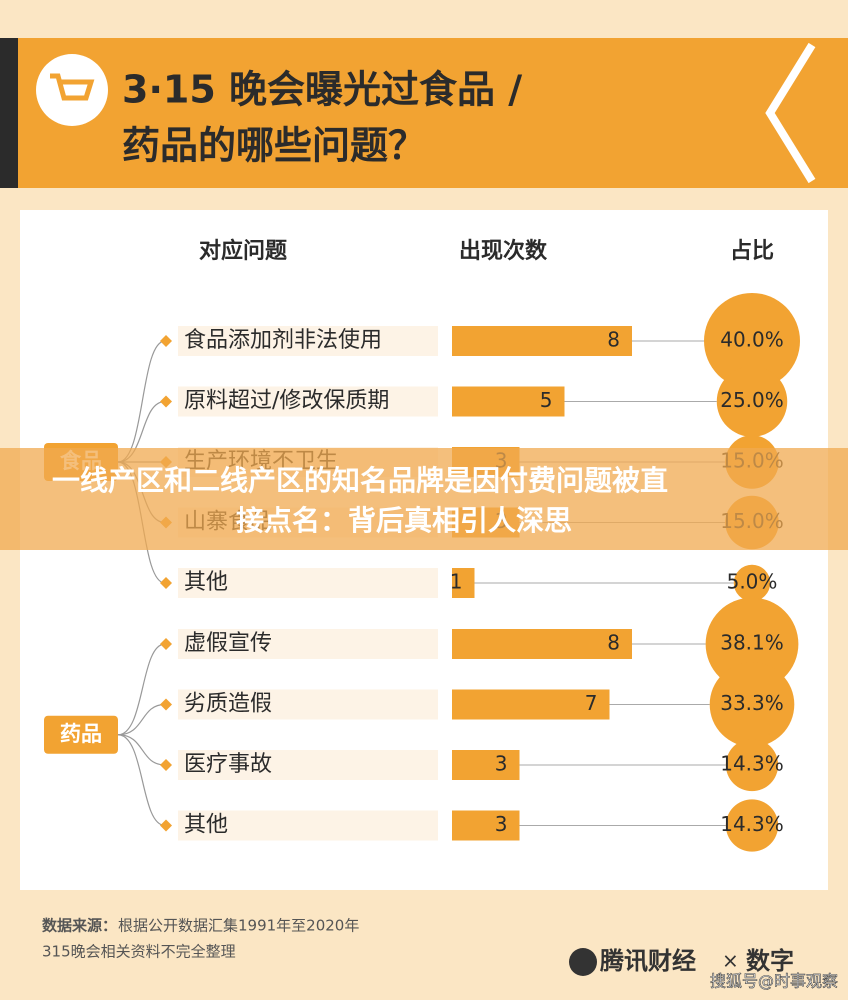  I want to click on logo-x: ×, so click(730, 961).